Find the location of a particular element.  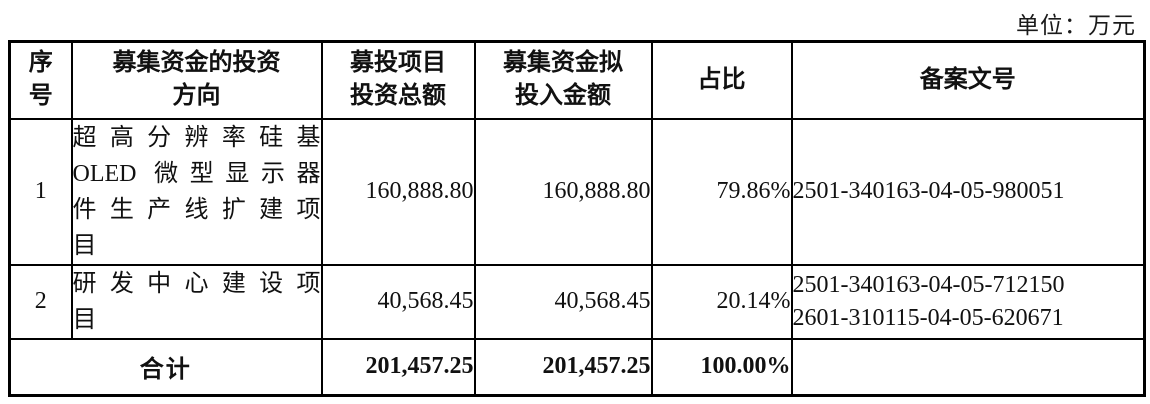

row2-ratio-cell: 20.14% is located at coordinates (721, 301).